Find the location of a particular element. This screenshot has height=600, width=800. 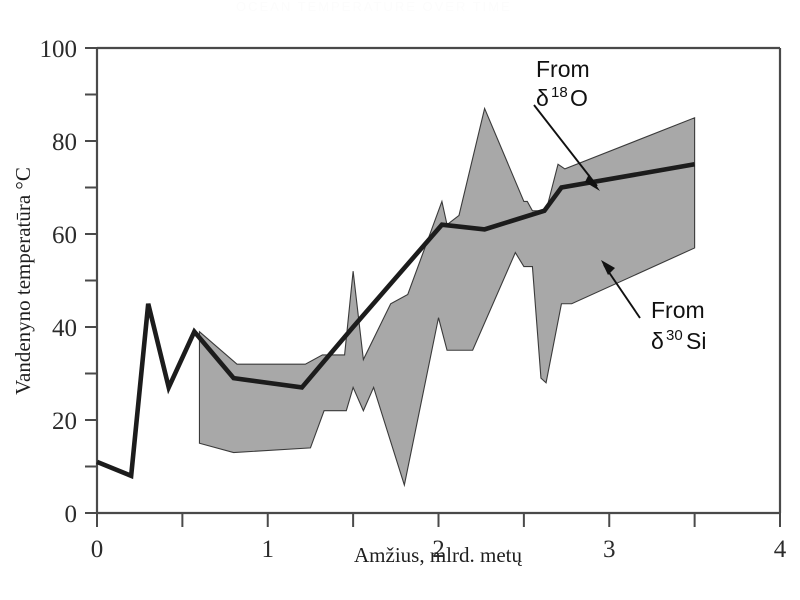

annot-d30si-delta: δ is located at coordinates (657, 341).